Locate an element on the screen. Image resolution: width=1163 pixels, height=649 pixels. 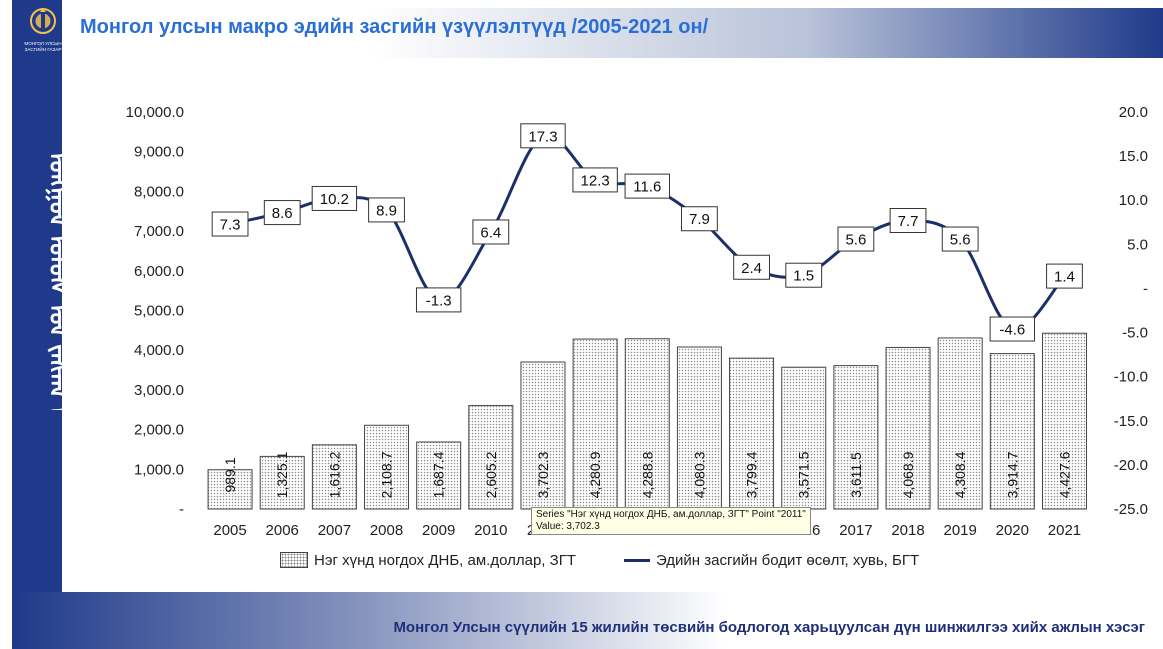
right-axis-tick-label: -5.0 is located at coordinates (1135, 333).